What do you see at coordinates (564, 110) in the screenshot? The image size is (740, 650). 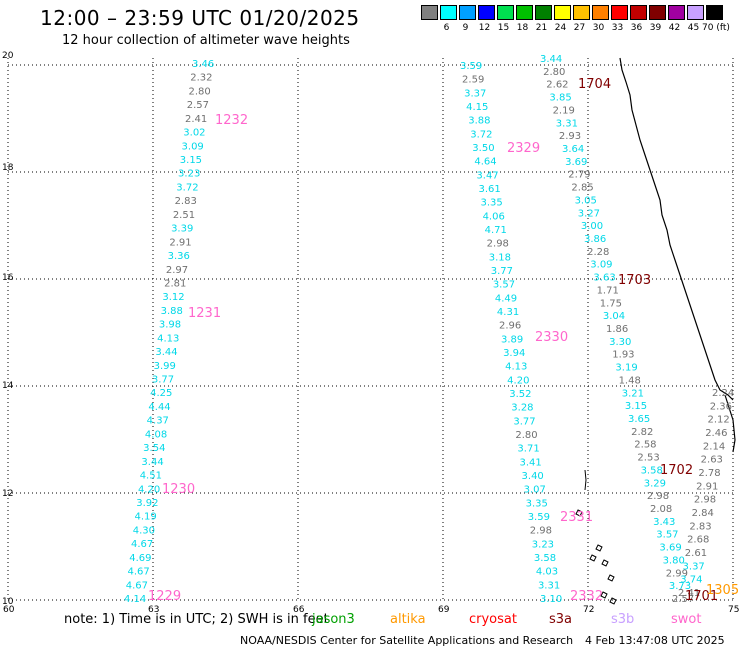 I see `wave-height-value: 2.19` at bounding box center [564, 110].